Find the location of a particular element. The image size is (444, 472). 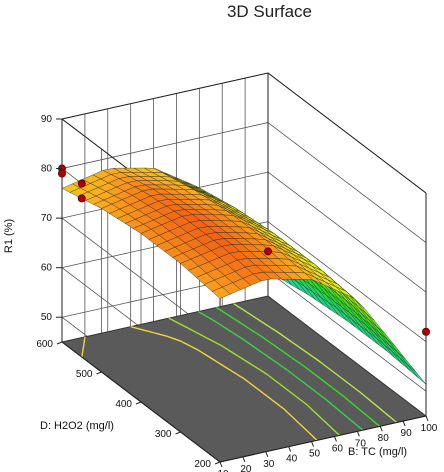

y-tick-label: 200 is located at coordinates (202, 464).